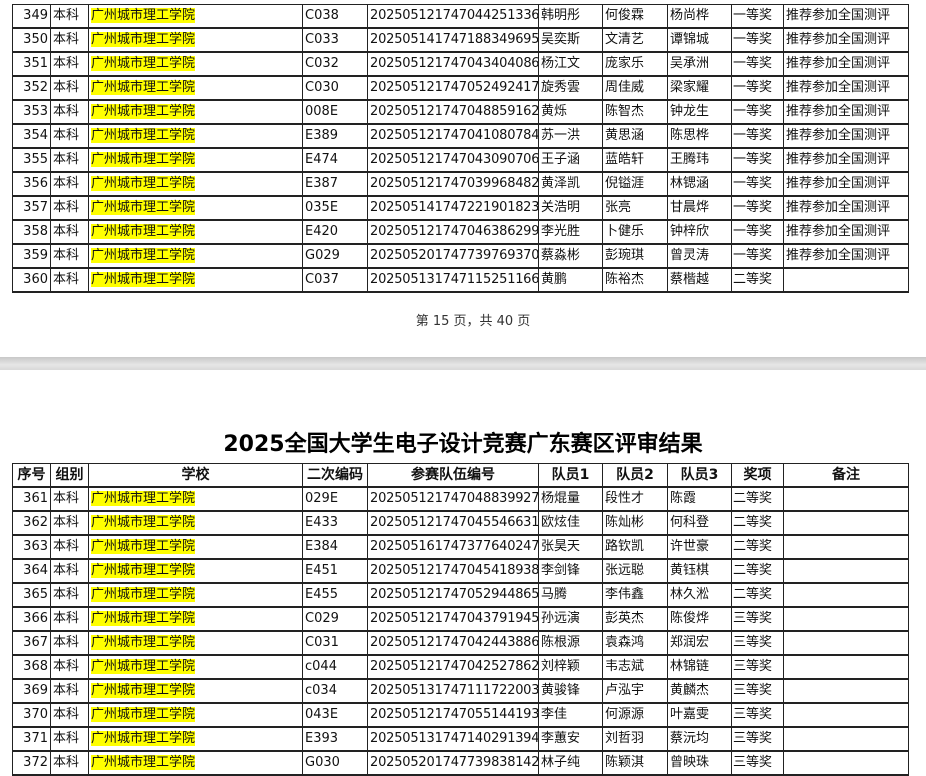 This screenshot has height=776, width=926. What do you see at coordinates (453, 40) in the screenshot?
I see `team-id-cell: 2025051417471883496 95` at bounding box center [453, 40].